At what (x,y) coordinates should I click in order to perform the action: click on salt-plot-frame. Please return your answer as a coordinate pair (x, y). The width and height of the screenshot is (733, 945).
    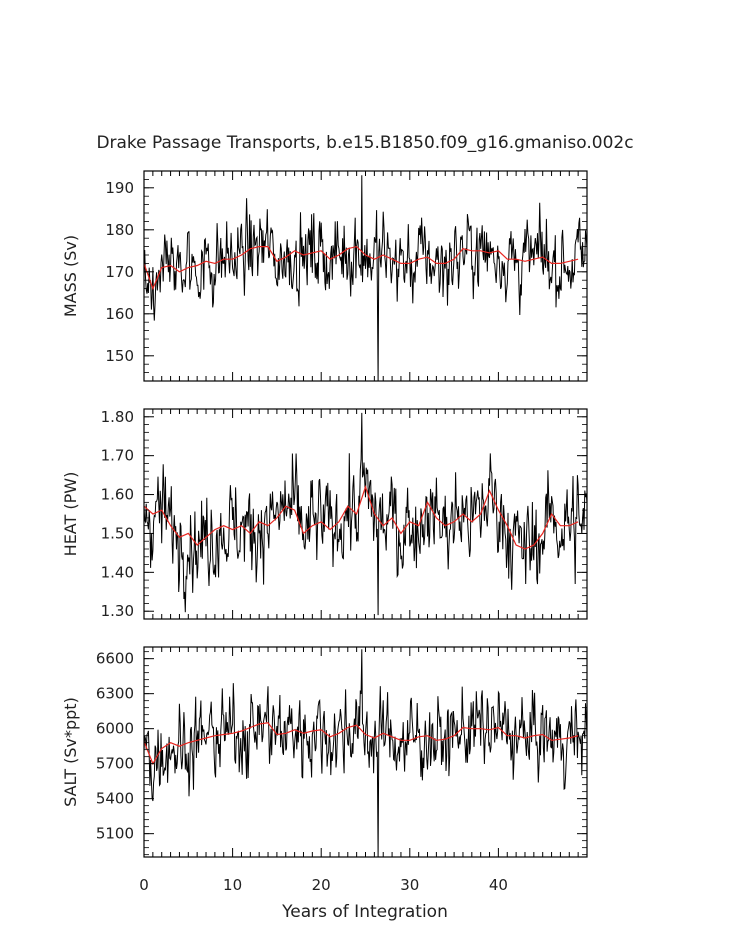
    Looking at the image, I should click on (365, 752).